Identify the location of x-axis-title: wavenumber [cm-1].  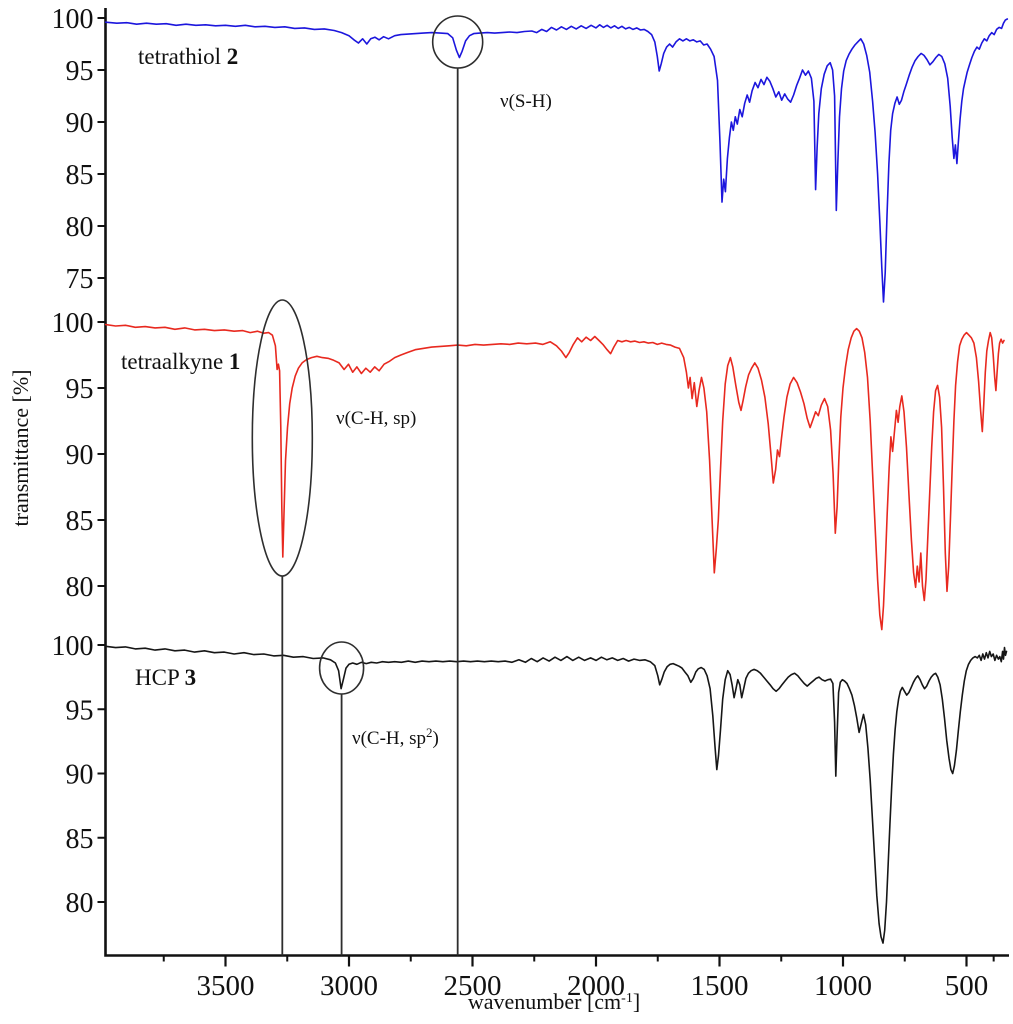
(554, 1001).